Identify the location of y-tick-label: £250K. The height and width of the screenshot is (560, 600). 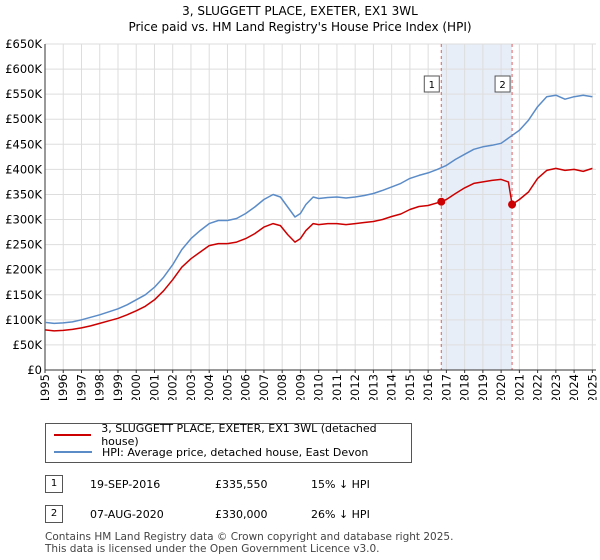
(23, 245).